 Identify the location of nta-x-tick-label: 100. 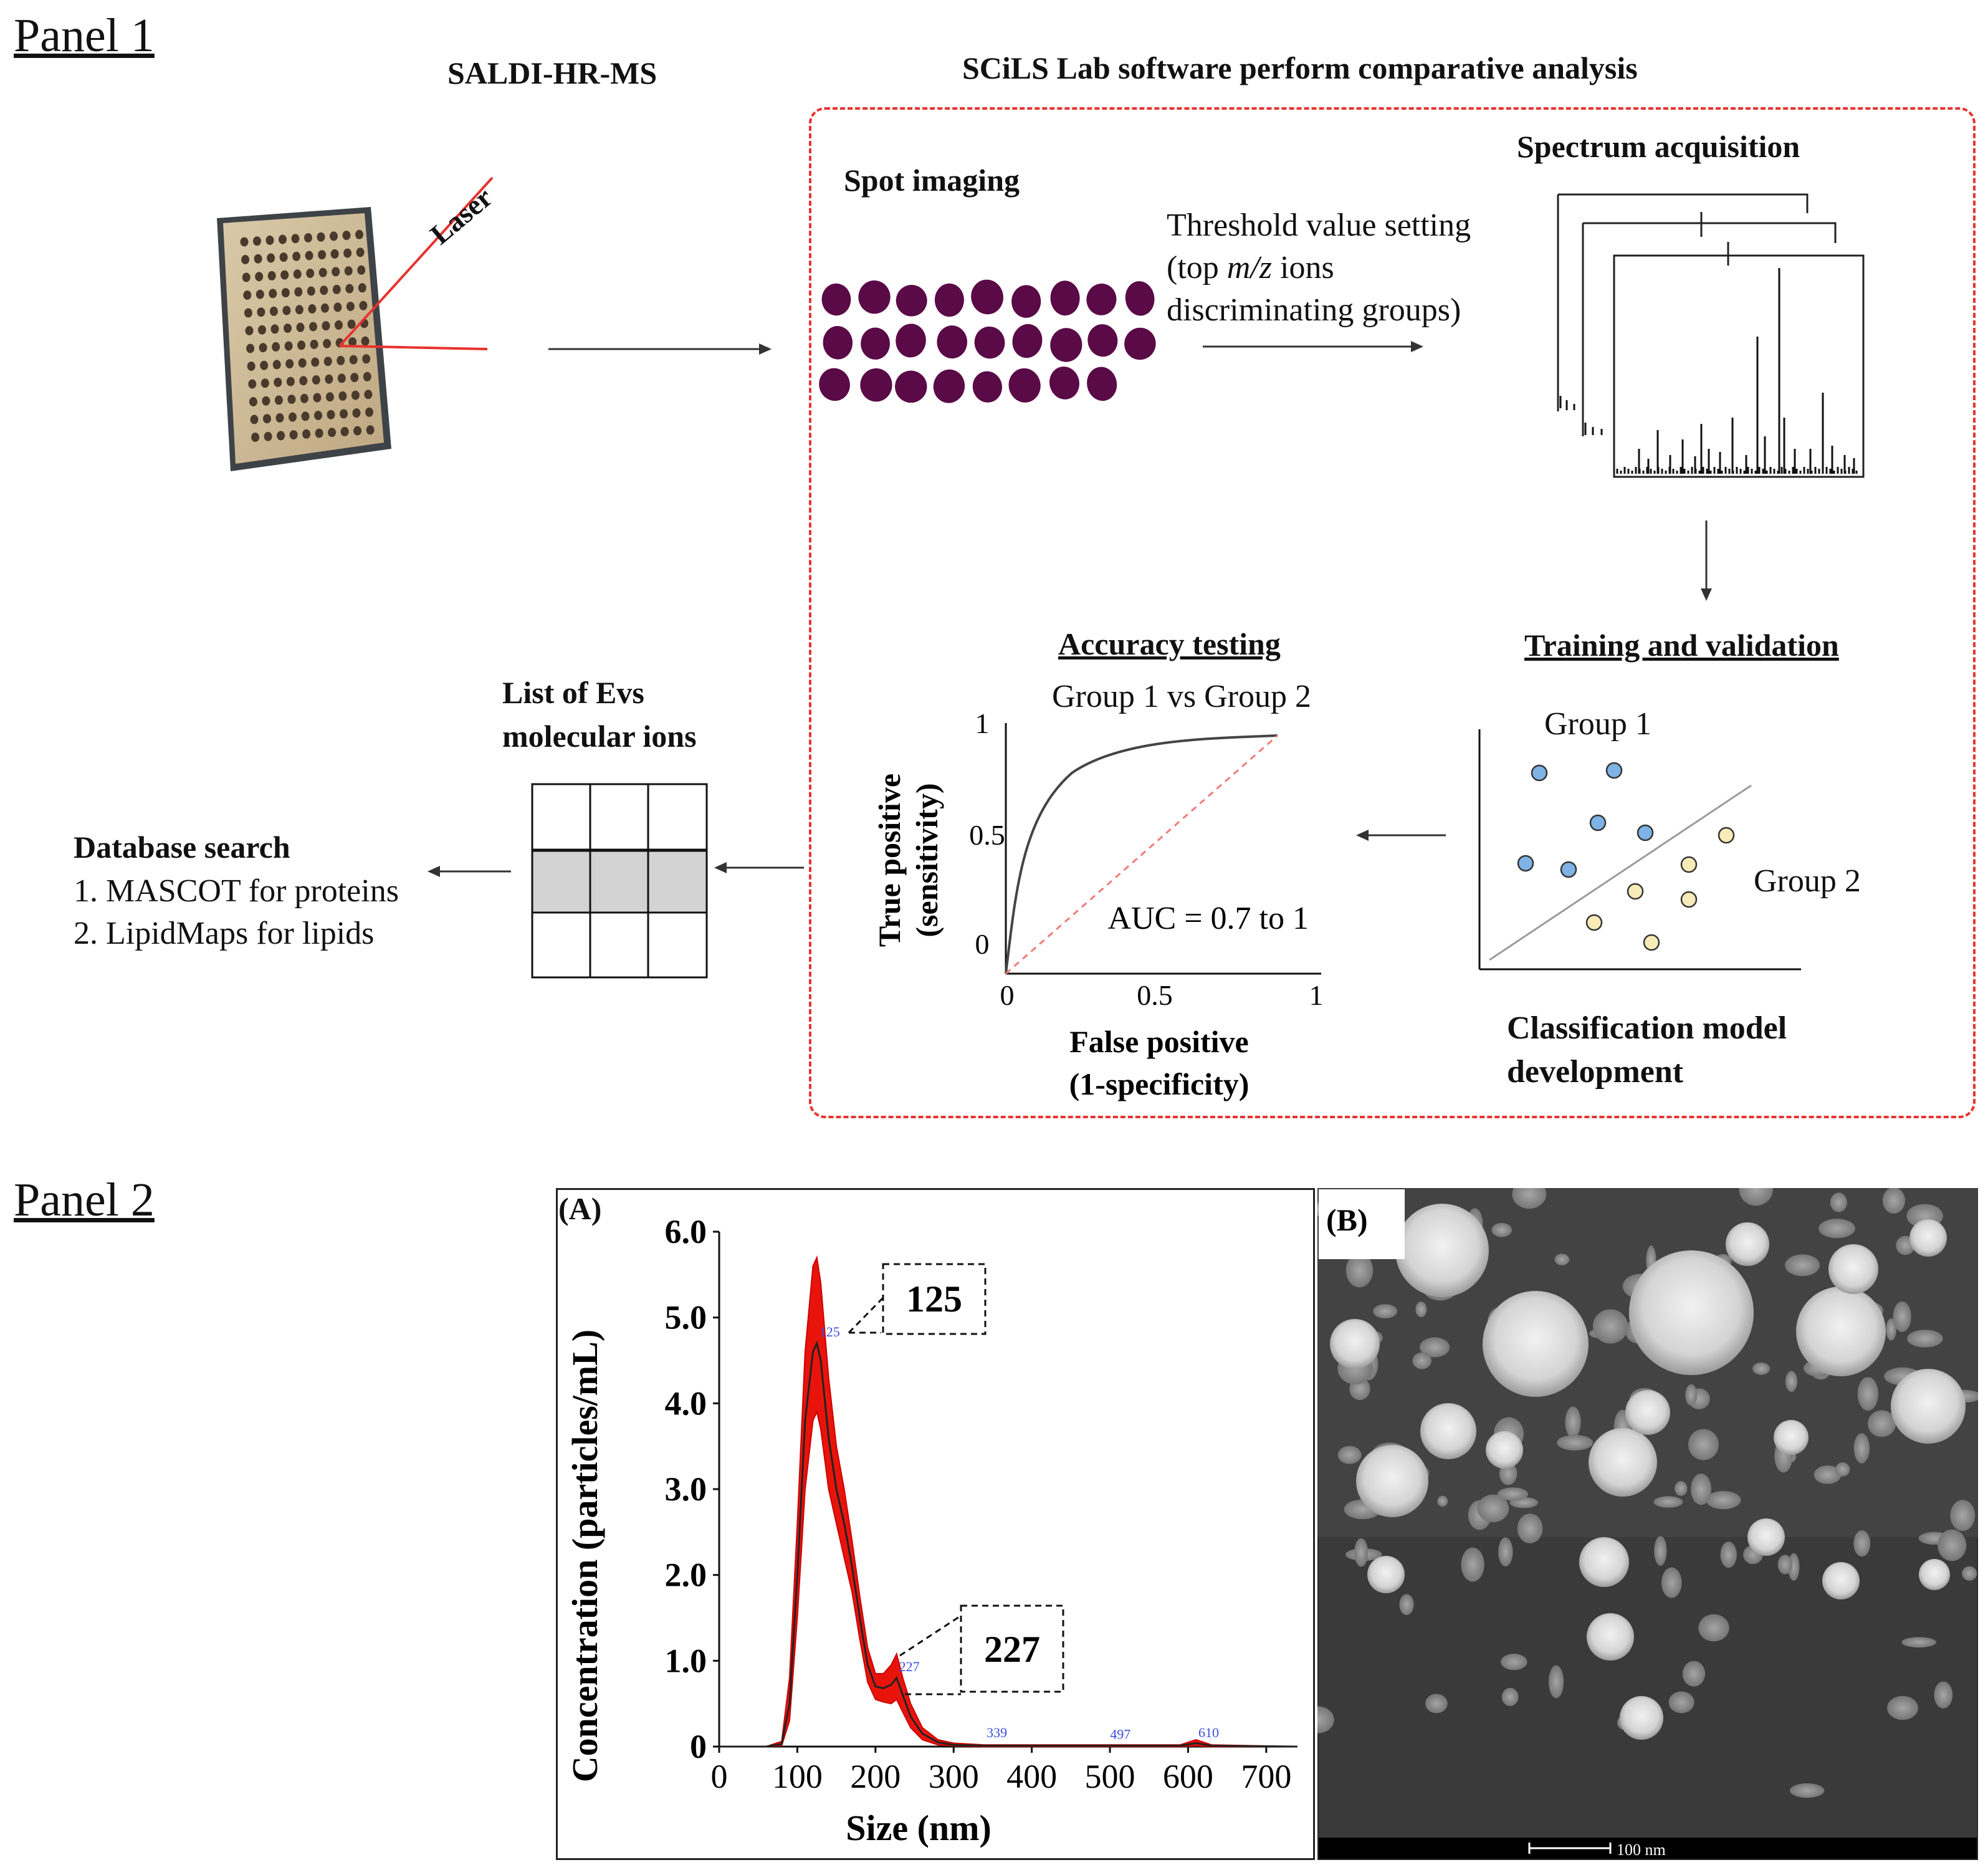
(797, 1776).